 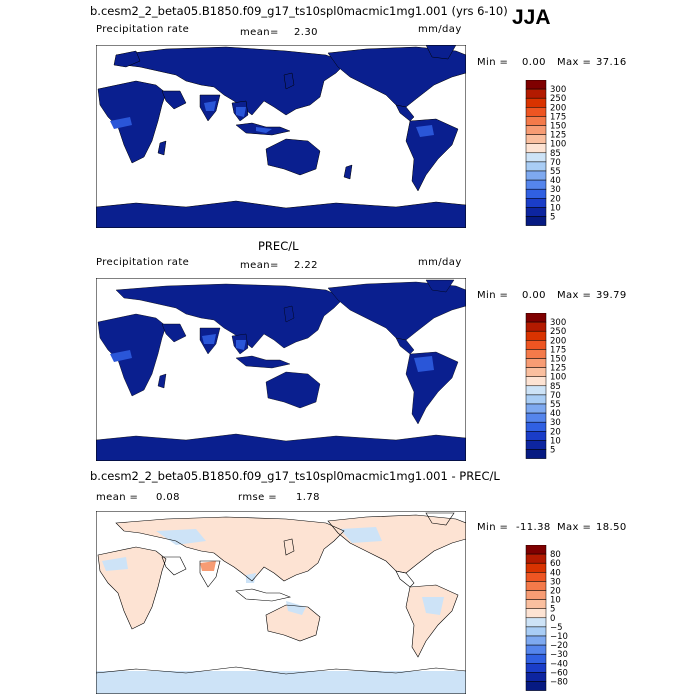 I want to click on panel2-colorbar-level-label: 40, so click(x=555, y=414).